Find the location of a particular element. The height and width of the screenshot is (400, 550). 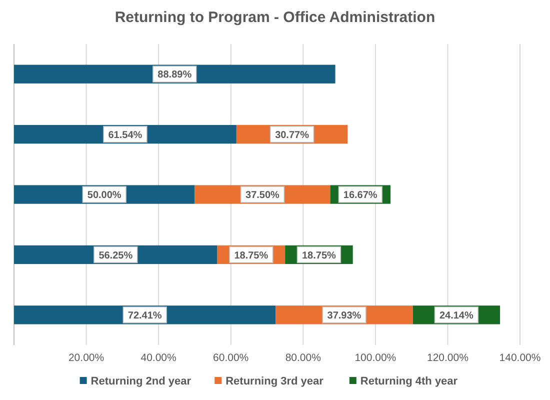

x-tick-label: 80.00% is located at coordinates (303, 358).